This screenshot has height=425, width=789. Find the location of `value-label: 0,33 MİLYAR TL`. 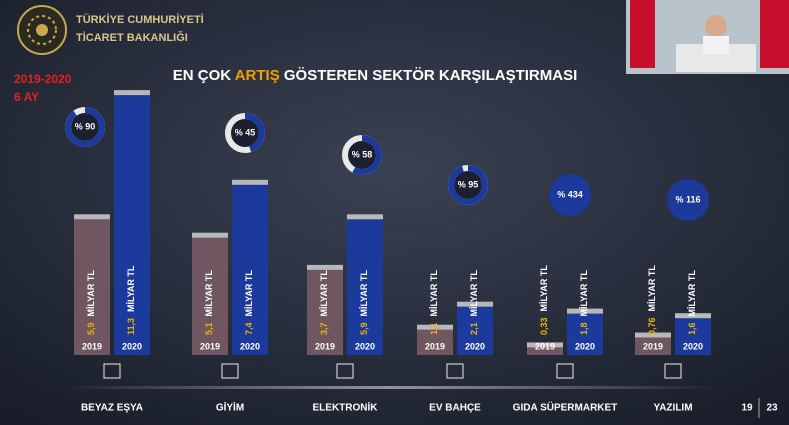

value-label: 0,33 MİLYAR TL is located at coordinates (544, 300).